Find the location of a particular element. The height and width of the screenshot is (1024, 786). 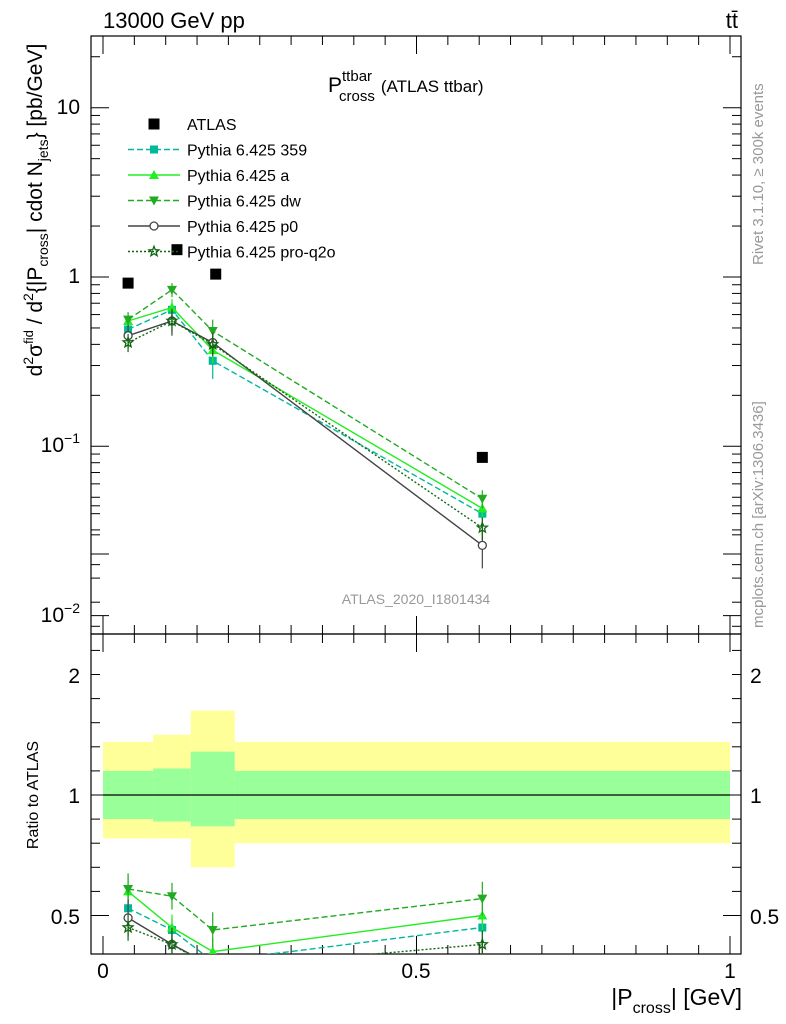

y-tick-0.1: 10⁻¹ is located at coordinates (61, 443).